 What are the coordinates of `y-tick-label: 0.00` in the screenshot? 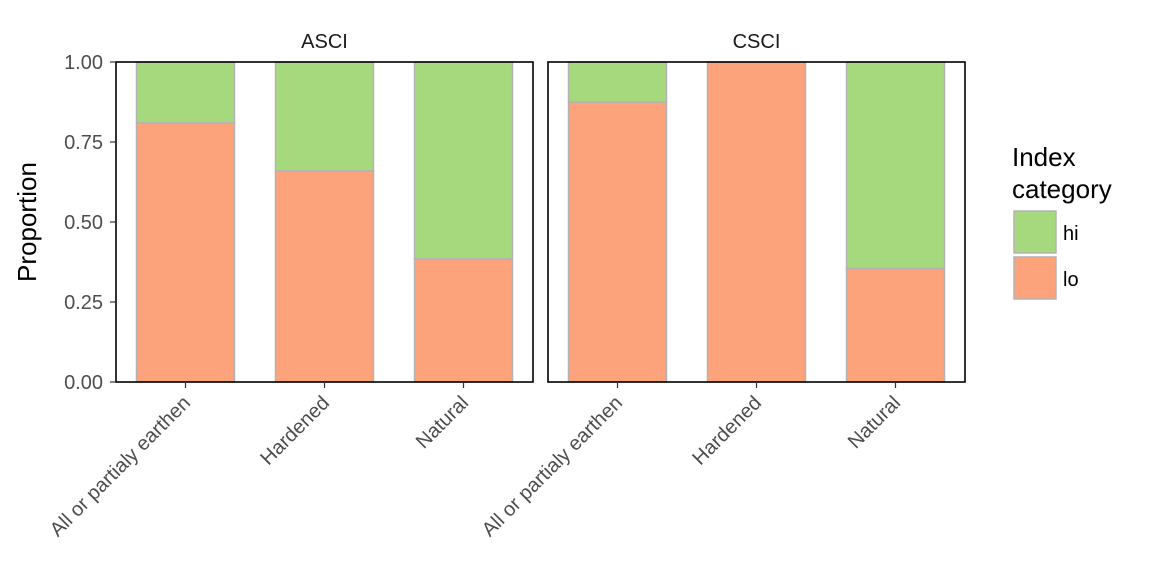 It's located at (83, 383).